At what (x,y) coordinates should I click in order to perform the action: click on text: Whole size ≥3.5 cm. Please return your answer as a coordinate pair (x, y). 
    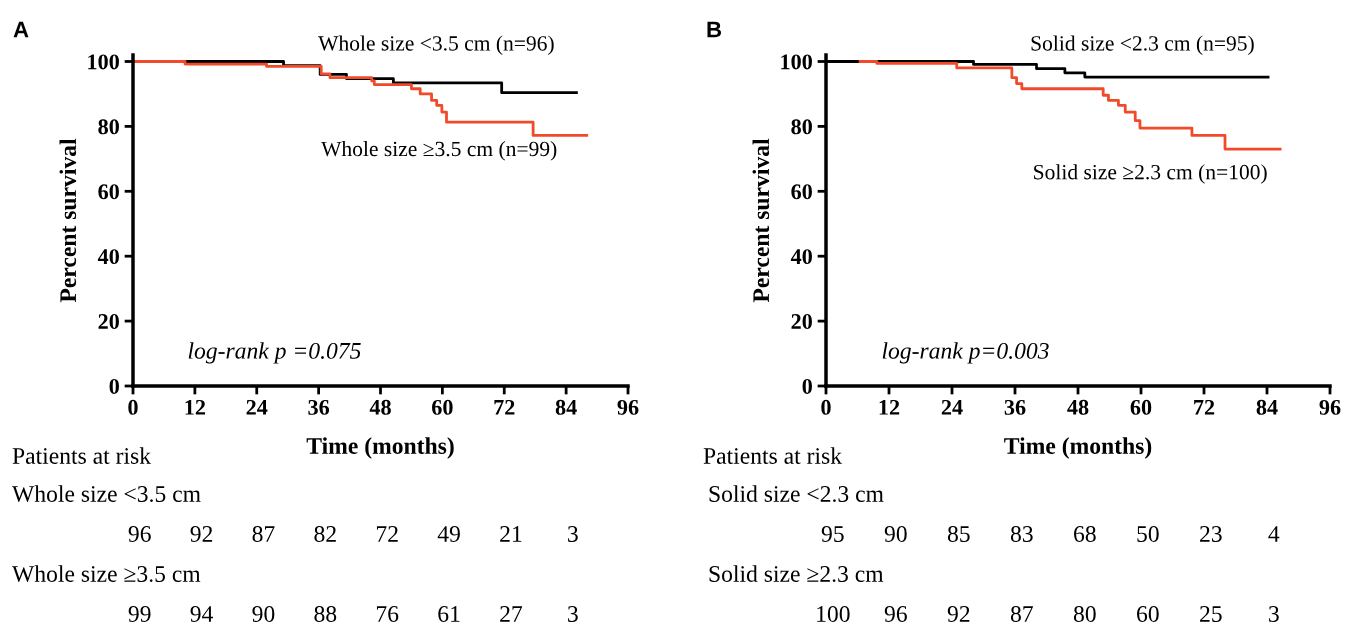
    Looking at the image, I should click on (106, 574).